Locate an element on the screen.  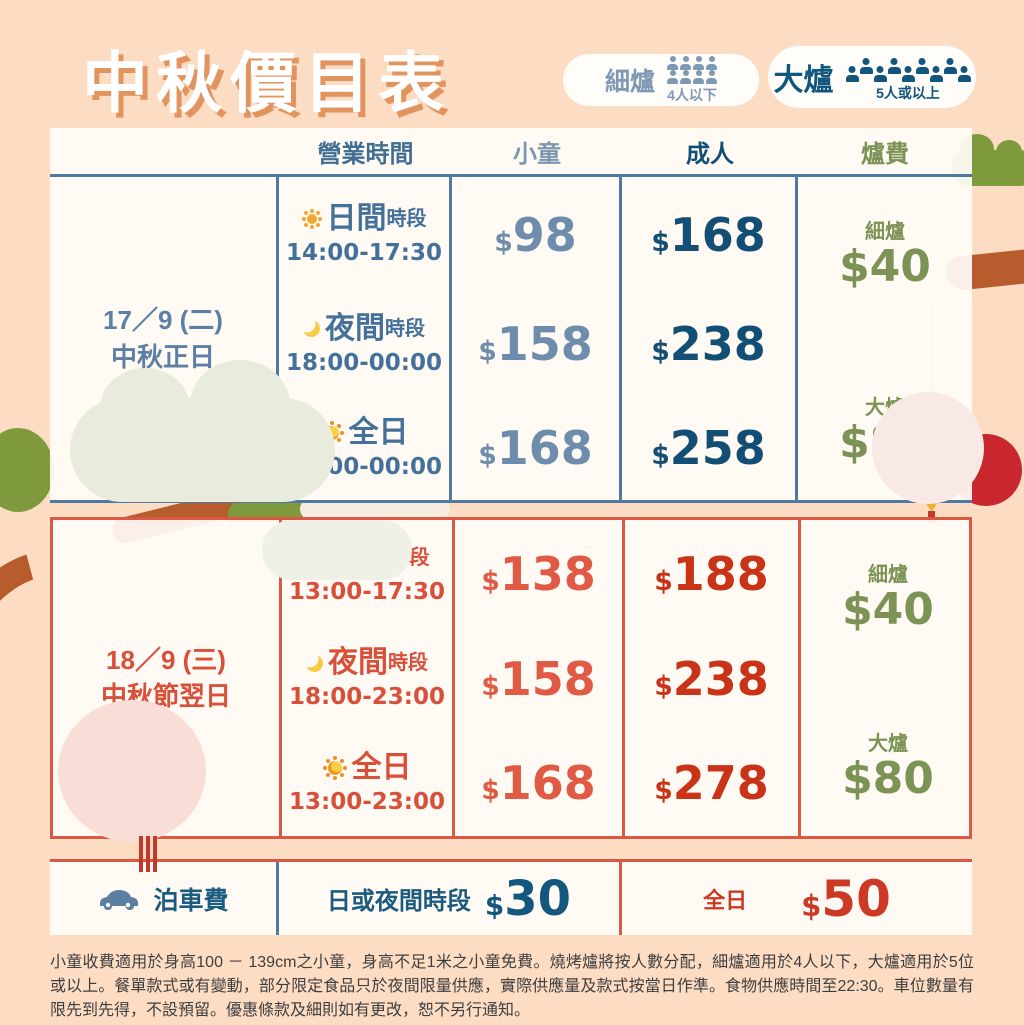
adult-price-cell: $278 is located at coordinates (713, 783).